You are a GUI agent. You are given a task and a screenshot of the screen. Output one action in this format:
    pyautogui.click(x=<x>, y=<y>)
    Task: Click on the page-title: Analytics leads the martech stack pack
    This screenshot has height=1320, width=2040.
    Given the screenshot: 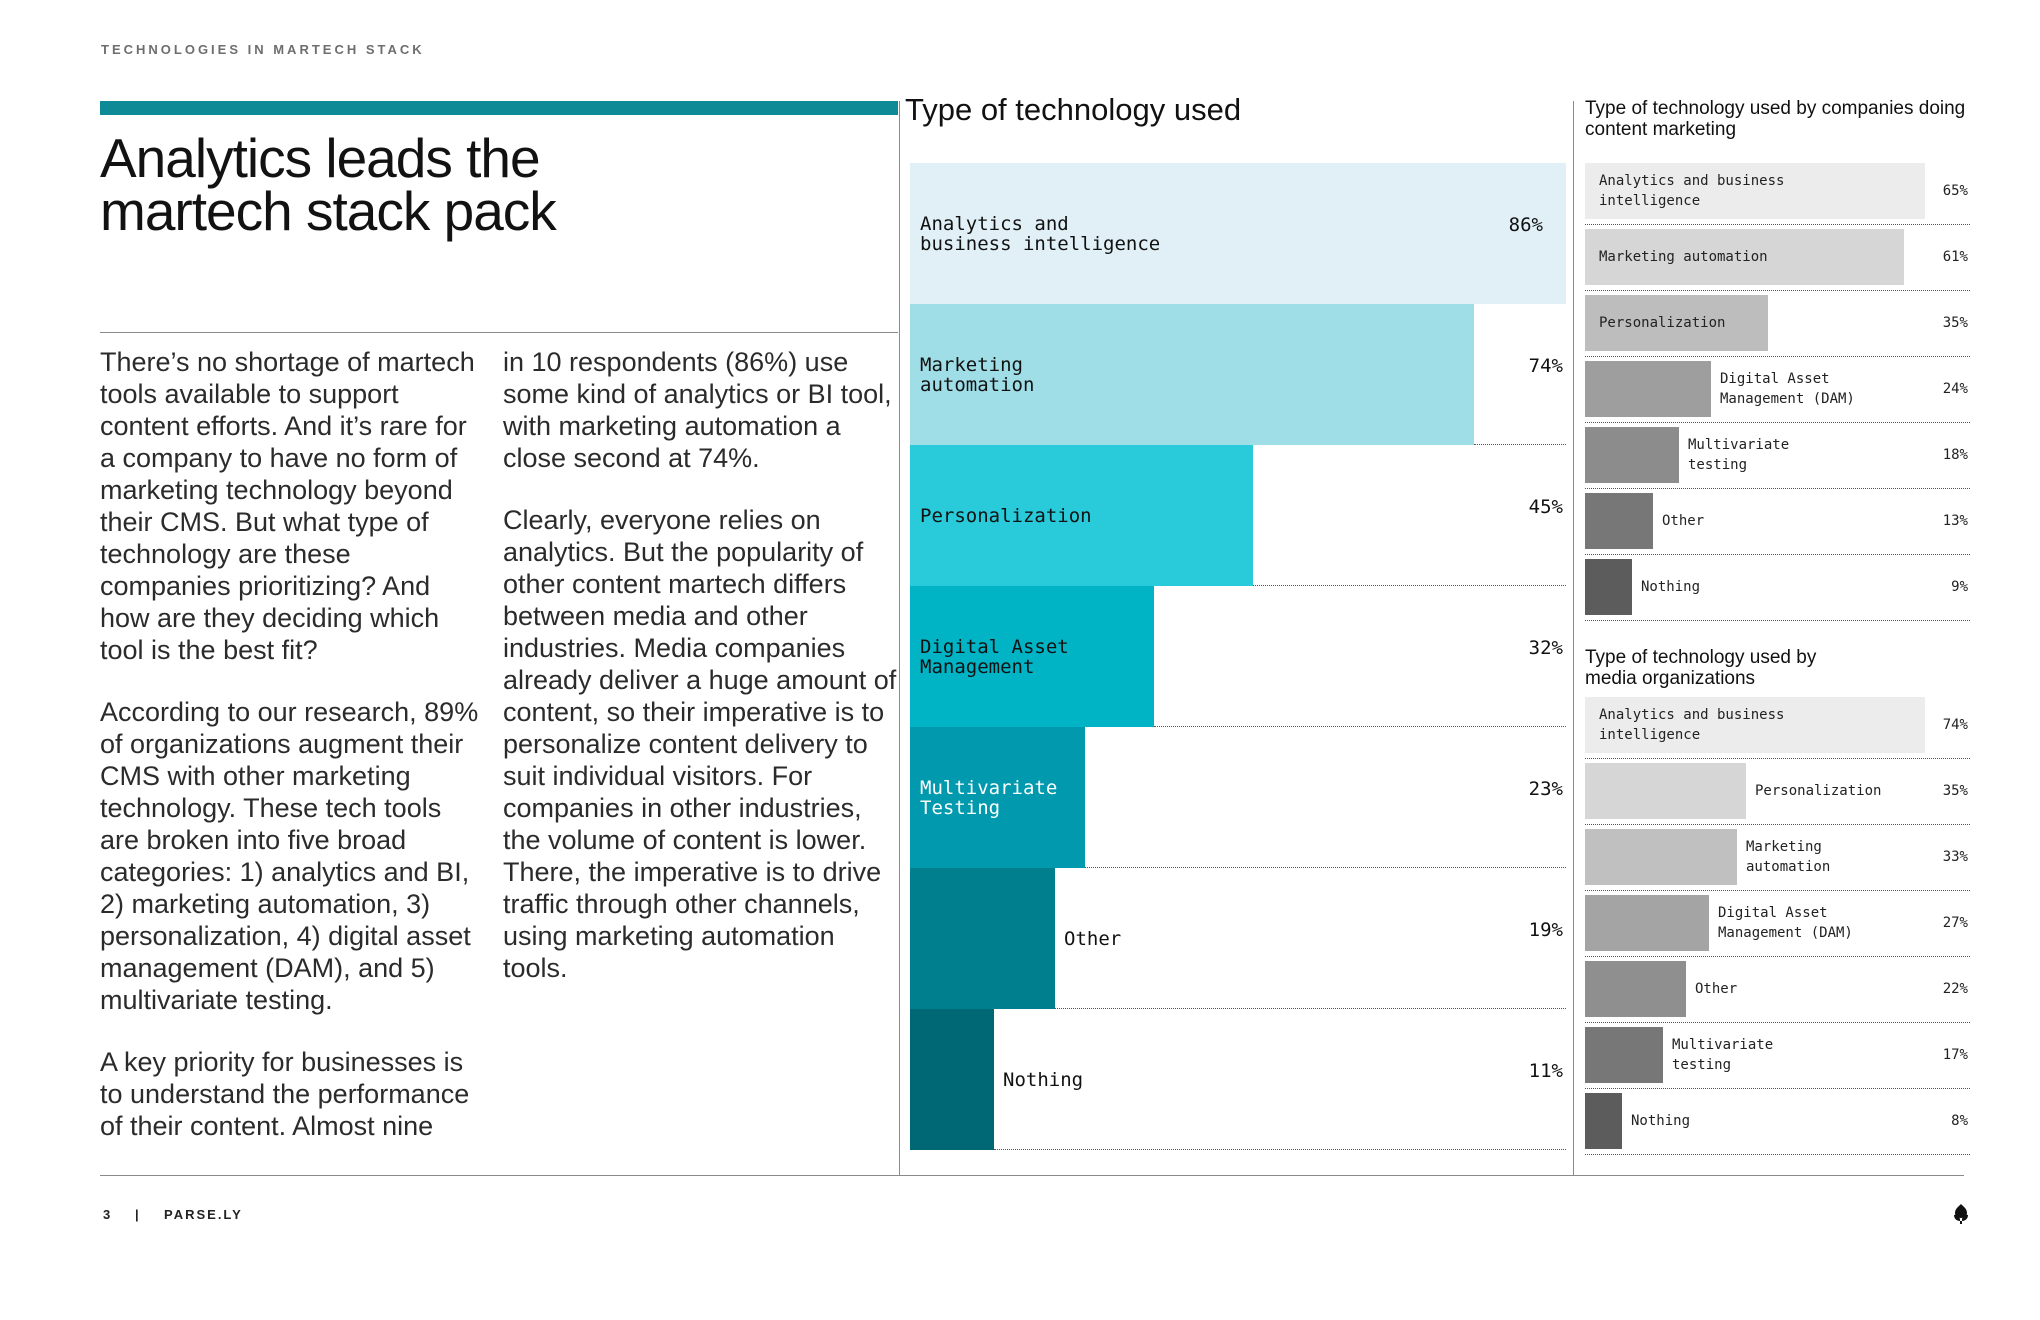 What is the action you would take?
    pyautogui.click(x=328, y=184)
    